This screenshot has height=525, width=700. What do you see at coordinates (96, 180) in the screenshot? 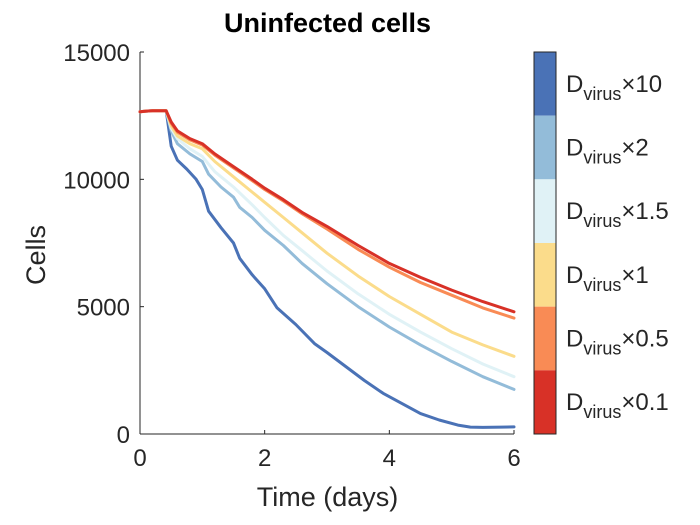
I see `y-tick-label: 10000` at bounding box center [96, 180].